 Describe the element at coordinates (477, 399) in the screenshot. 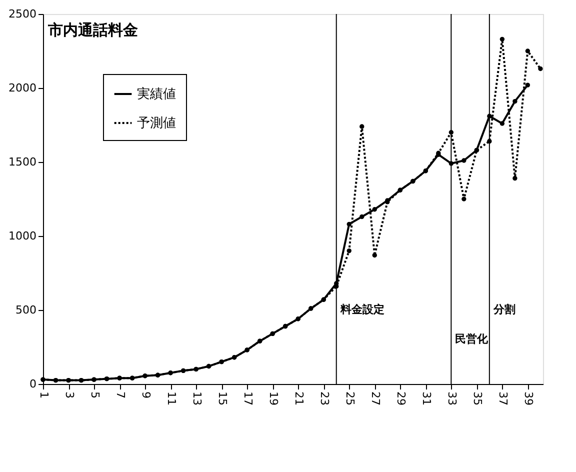

I see `x-tick-label: 35` at that location.